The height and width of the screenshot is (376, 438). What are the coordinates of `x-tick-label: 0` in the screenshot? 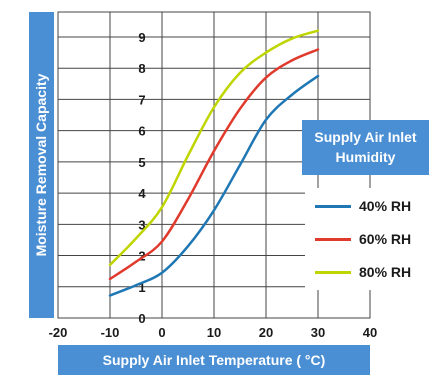 It's located at (161, 332).